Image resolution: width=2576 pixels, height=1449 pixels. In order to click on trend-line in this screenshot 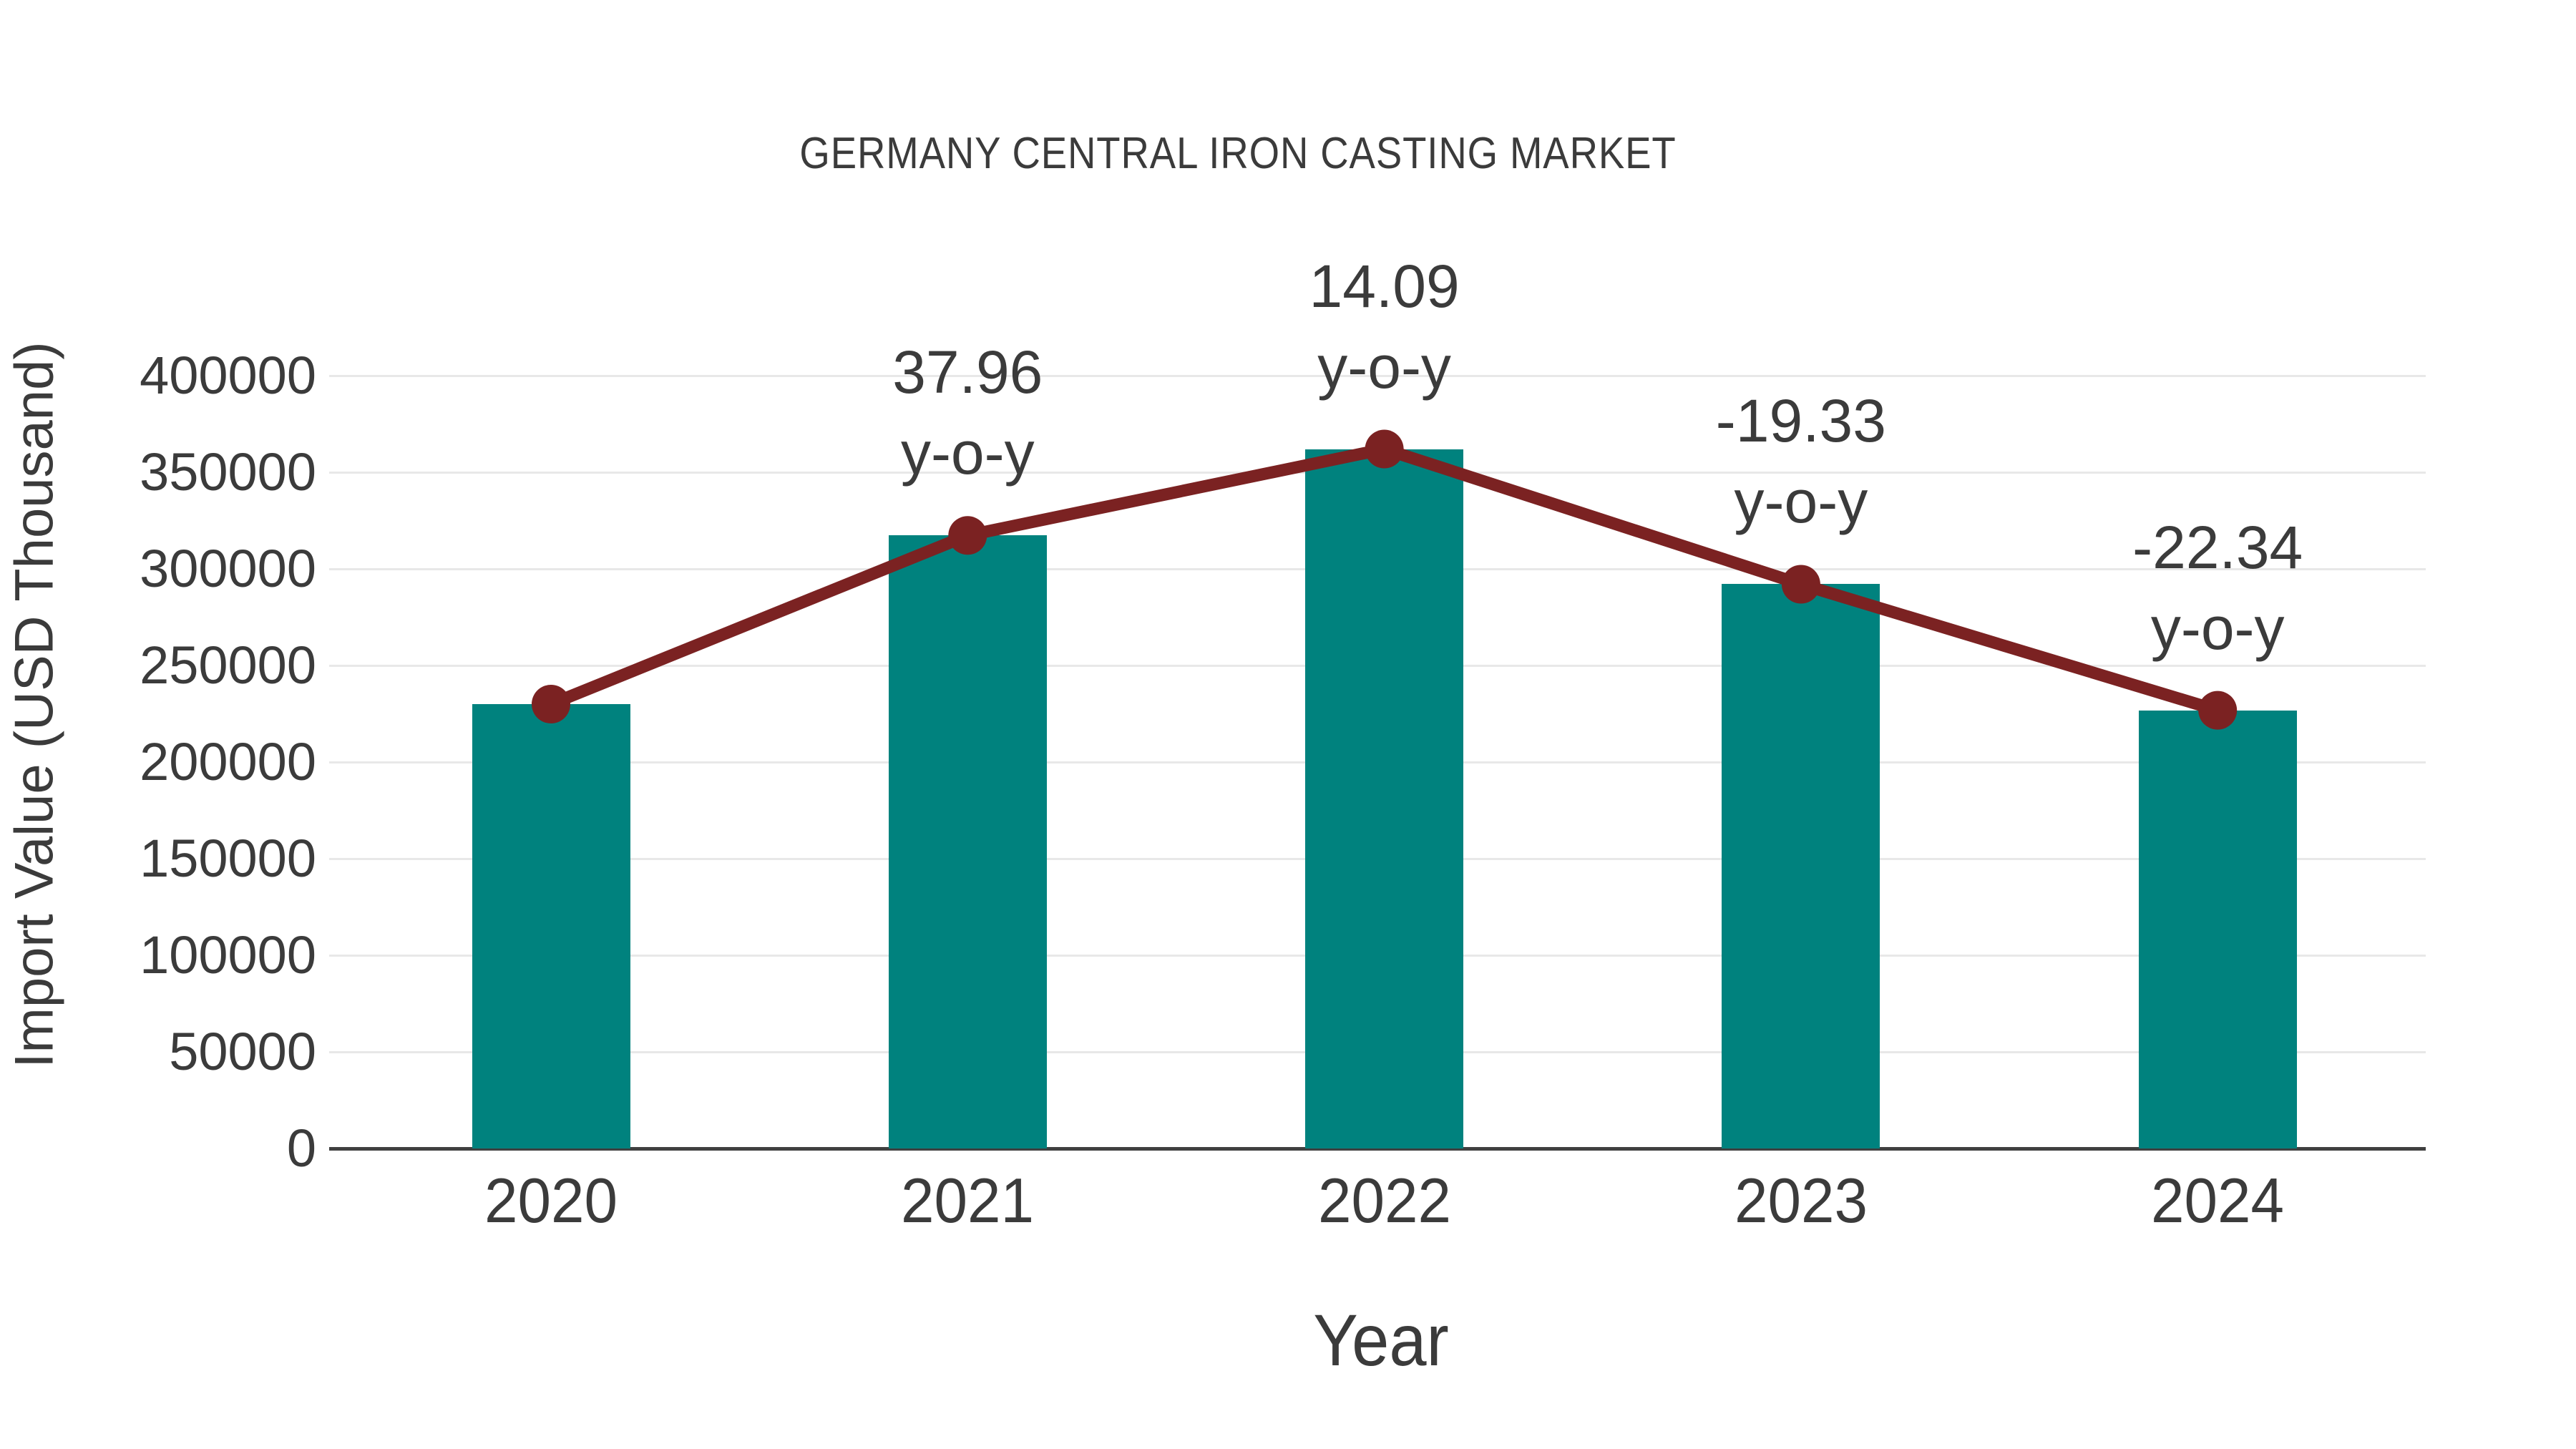, I will do `click(1384, 579)`.